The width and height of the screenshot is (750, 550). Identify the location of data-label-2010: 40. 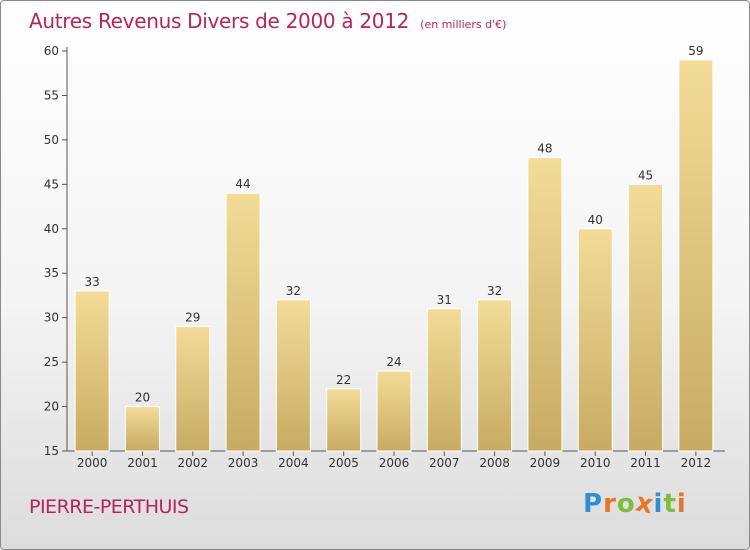
(595, 220).